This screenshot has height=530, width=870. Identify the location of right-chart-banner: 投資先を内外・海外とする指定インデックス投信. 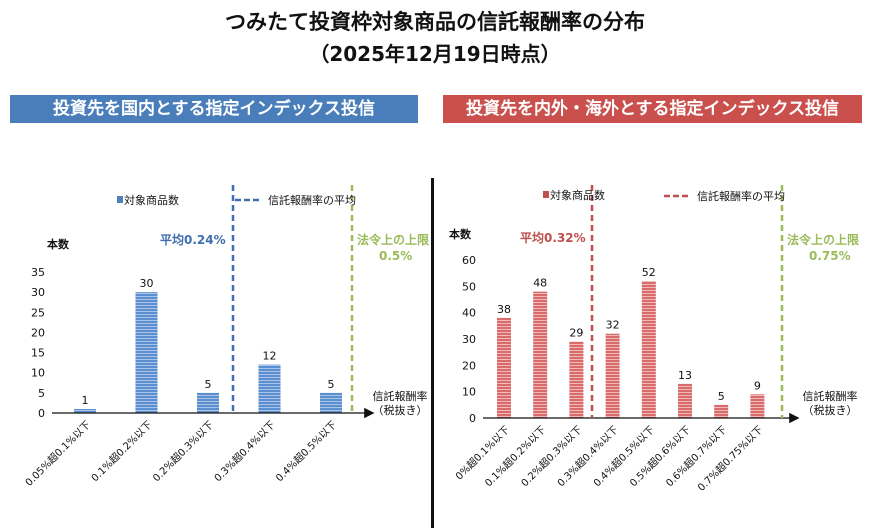
(652, 109).